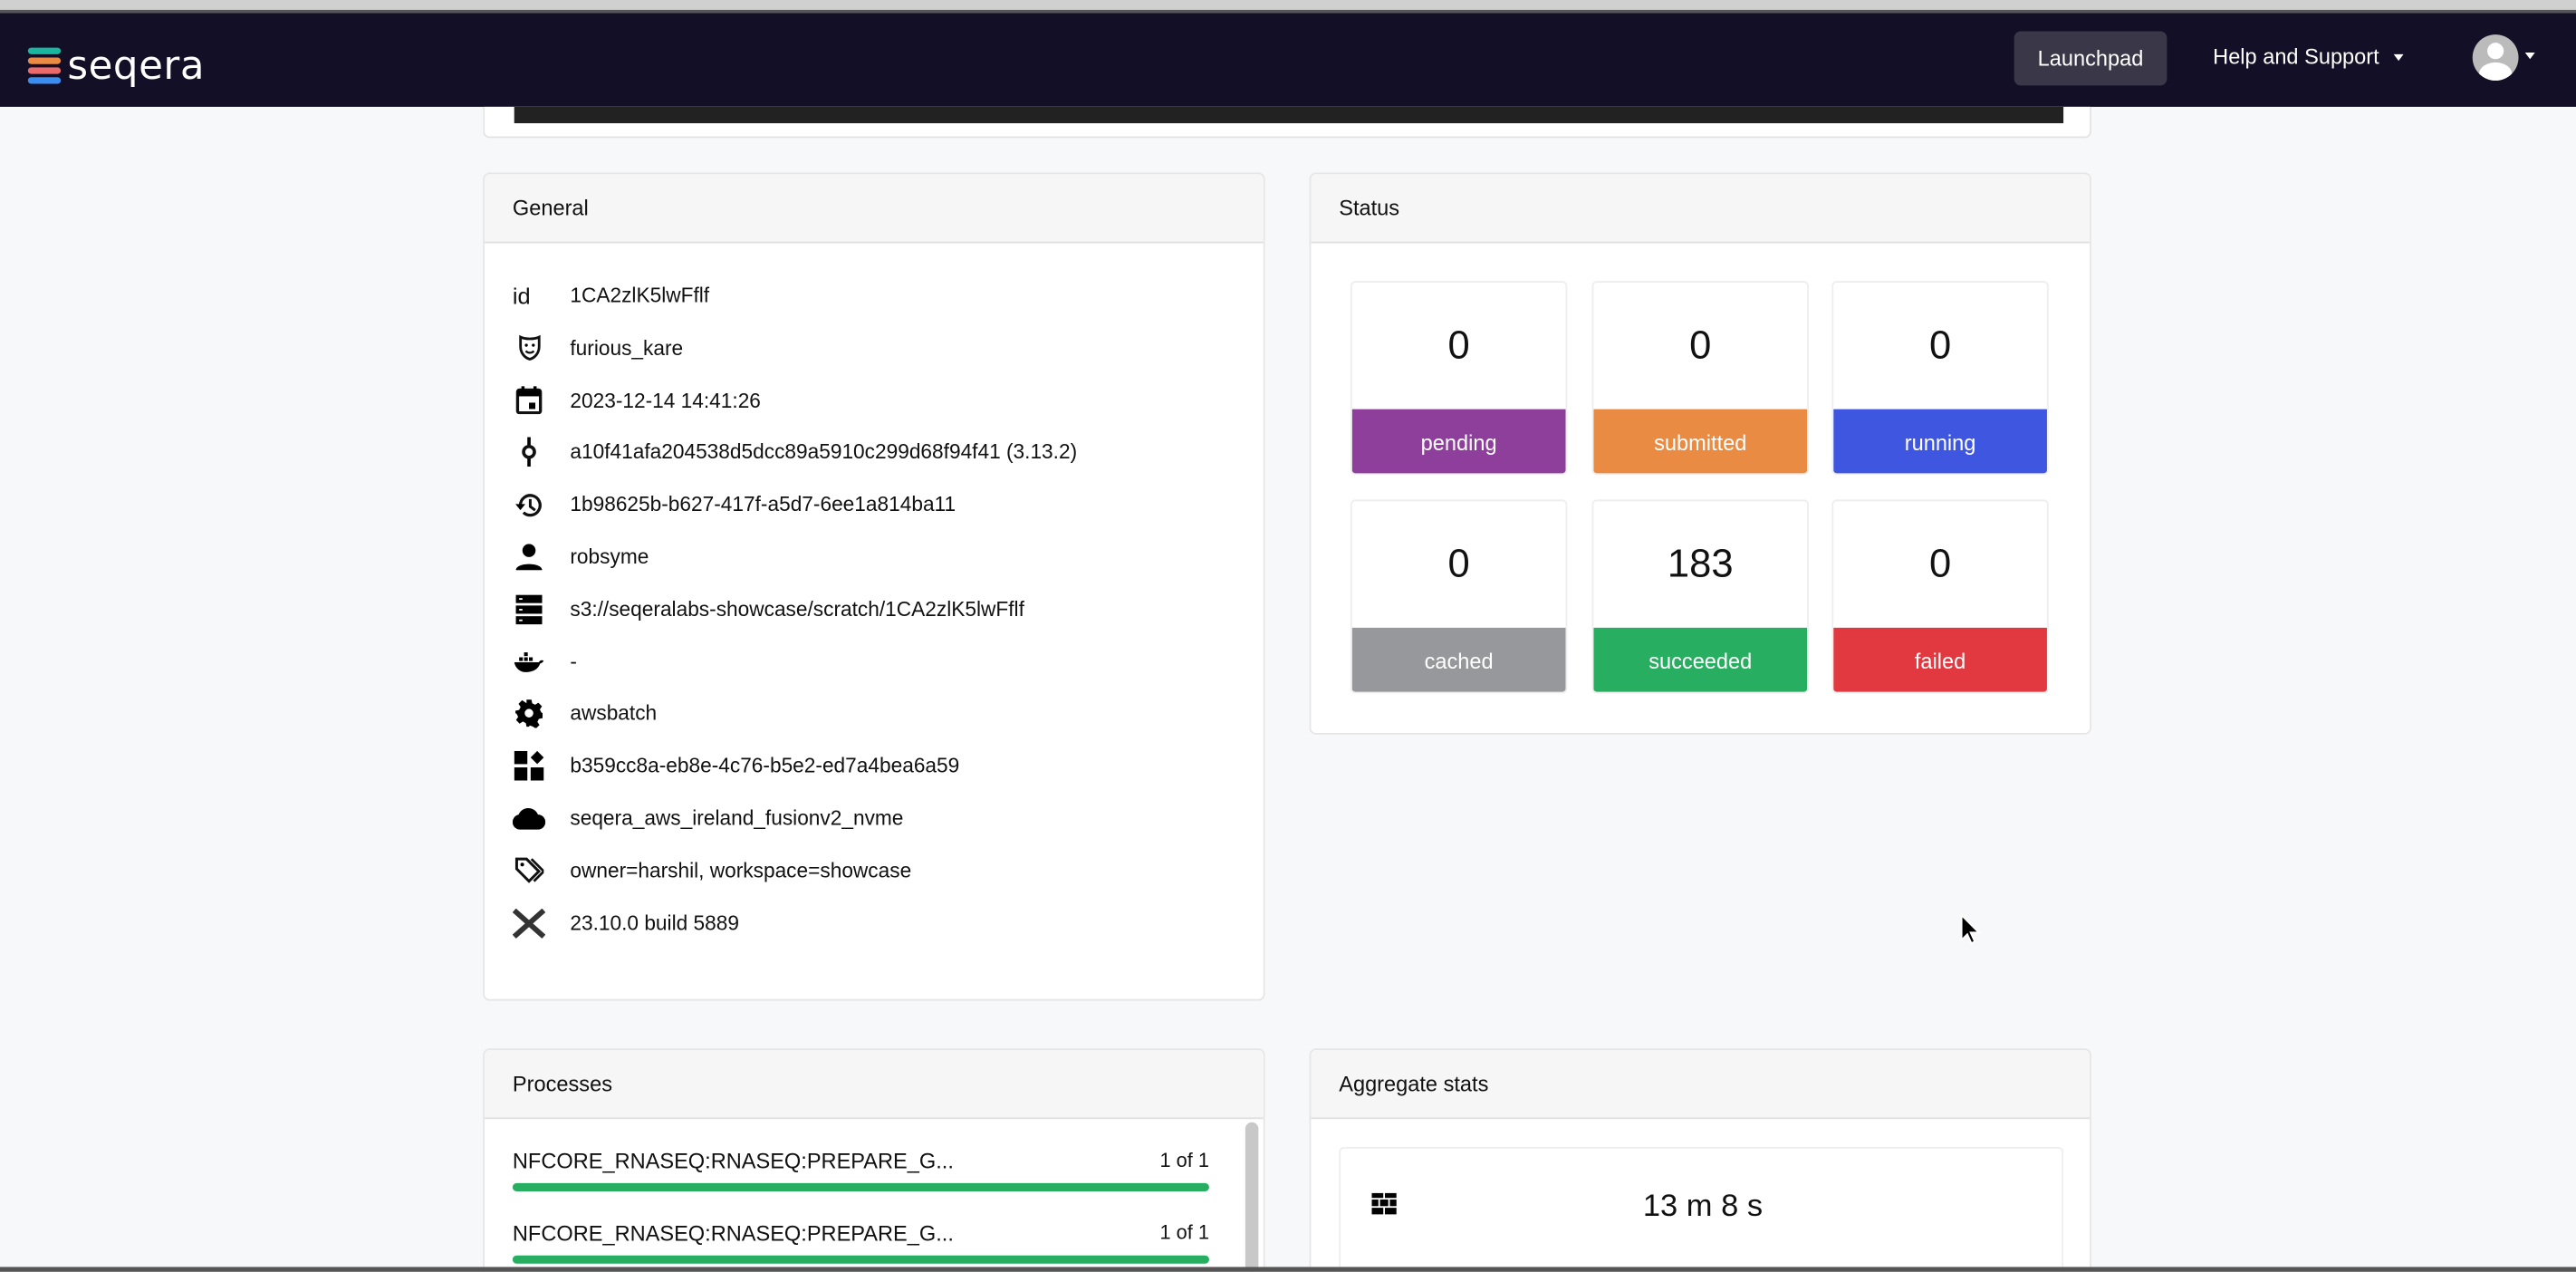 The width and height of the screenshot is (2576, 1272). Describe the element at coordinates (737, 818) in the screenshot. I see `general-value: seqera_aws_ireland_fusionv2_nvme` at that location.